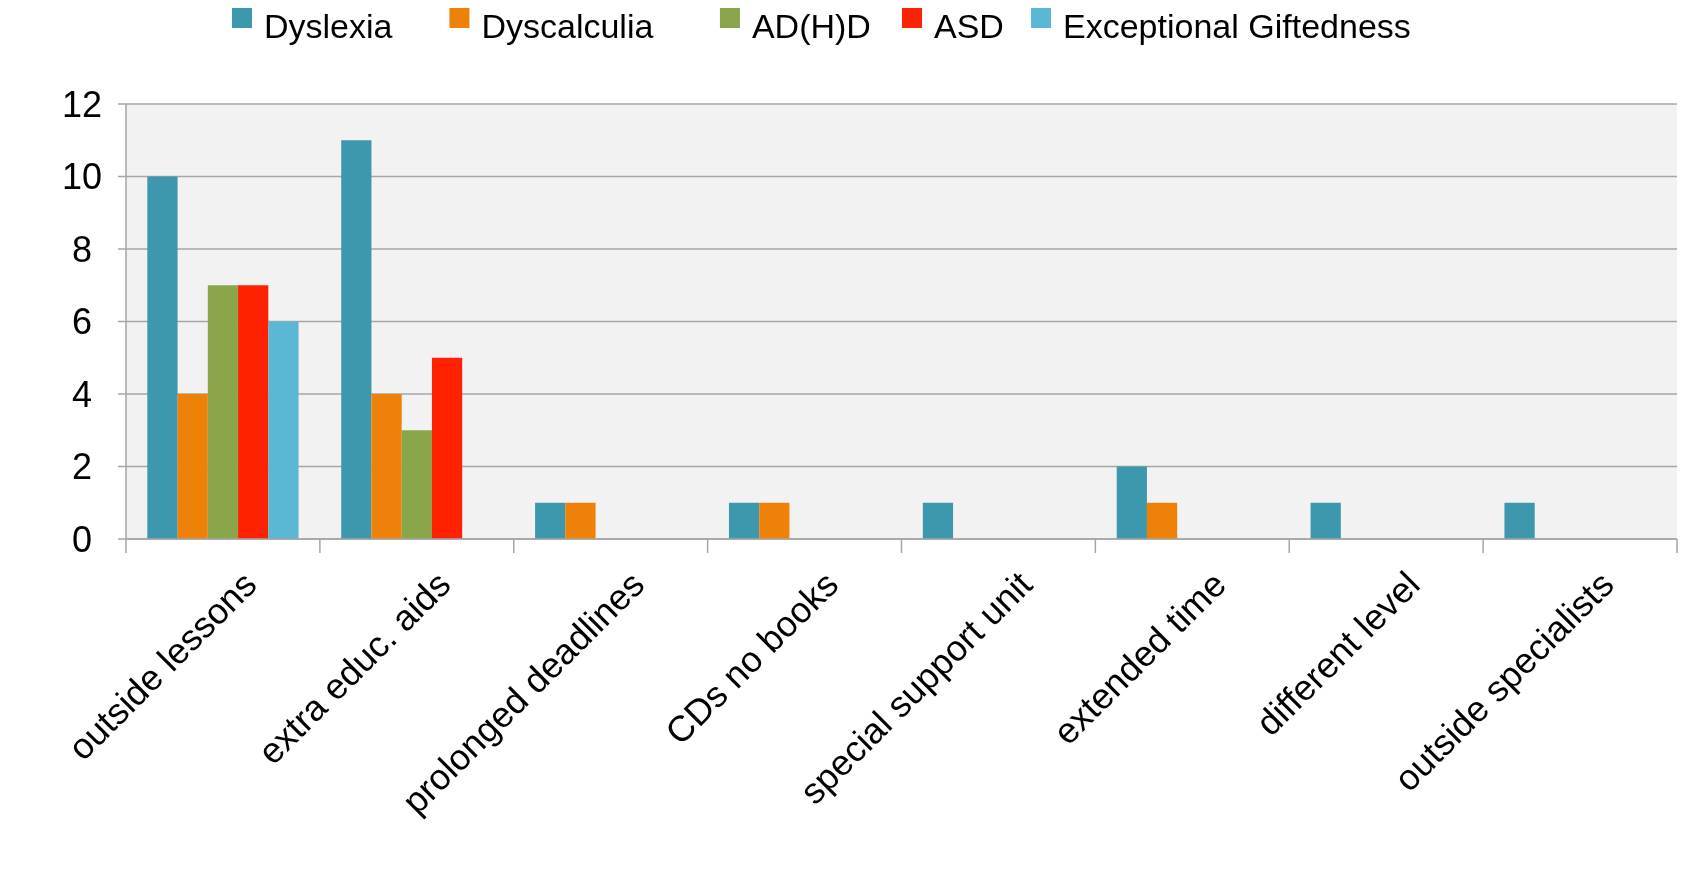 The height and width of the screenshot is (892, 1688). Describe the element at coordinates (82, 177) in the screenshot. I see `y-tick-label: 10` at that location.